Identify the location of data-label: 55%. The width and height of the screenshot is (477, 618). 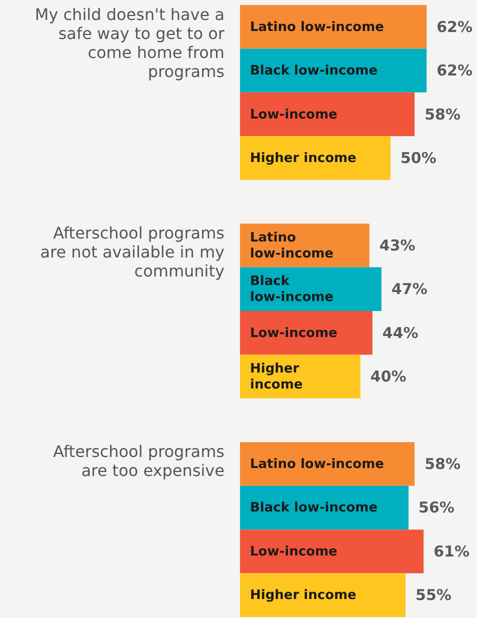
(434, 595).